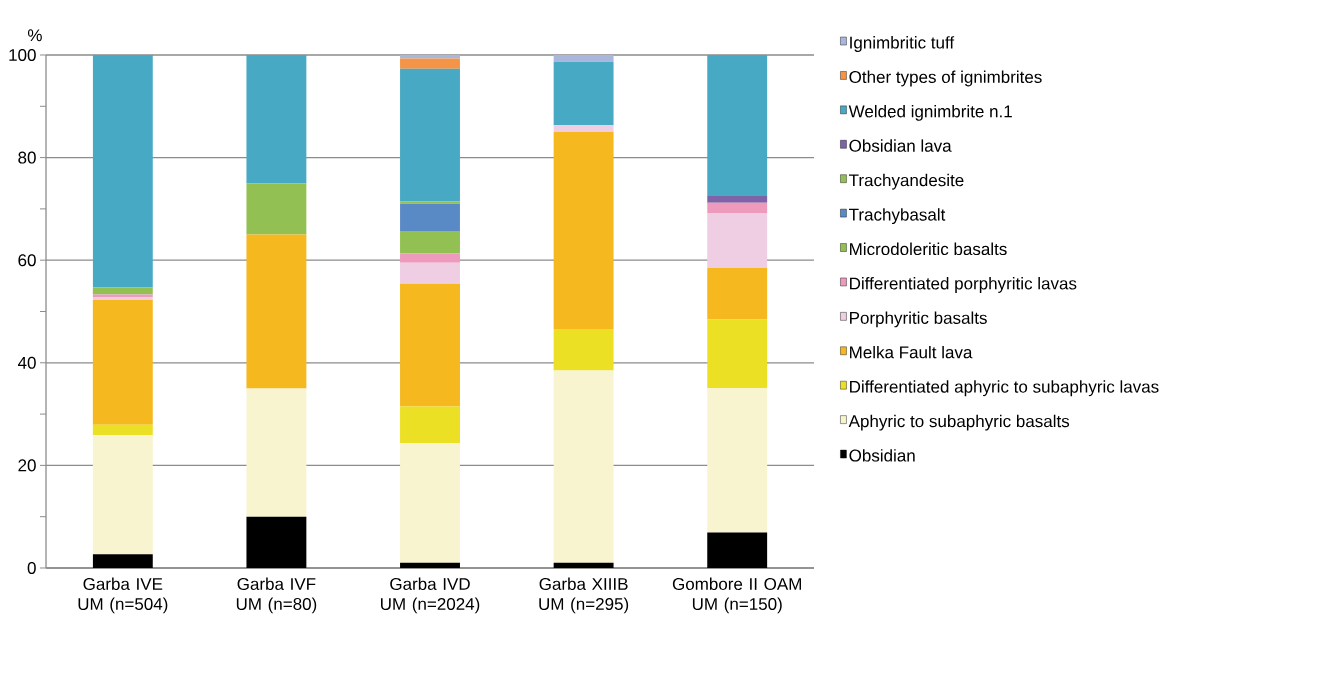  Describe the element at coordinates (22, 55) in the screenshot. I see `y-tick-label: 100` at that location.